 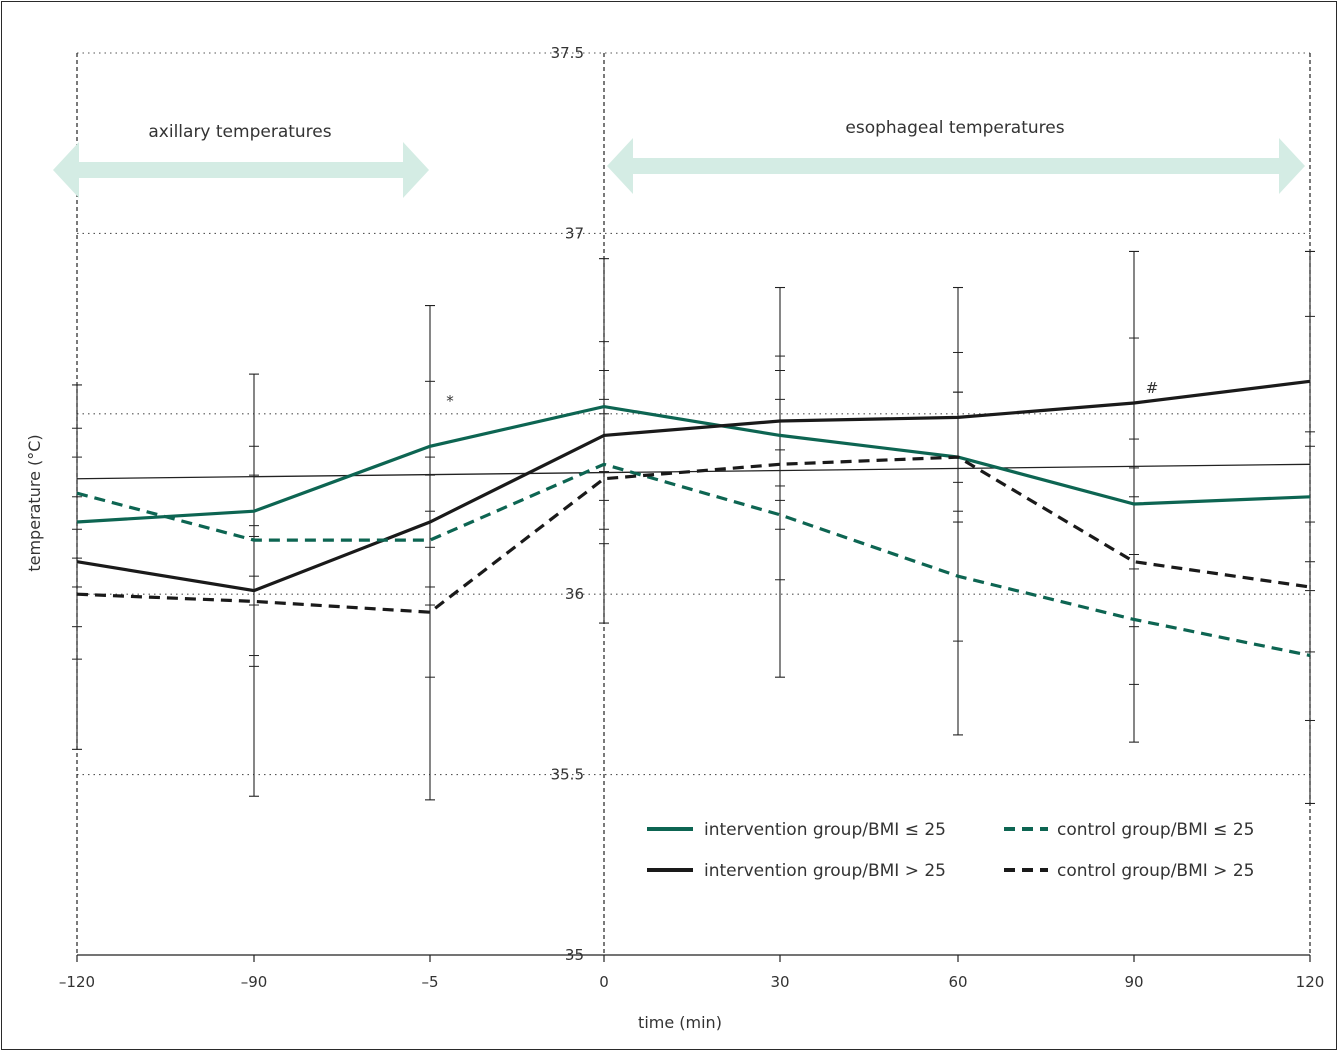 What do you see at coordinates (574, 233) in the screenshot?
I see `y-tick-label-3: 37` at bounding box center [574, 233].